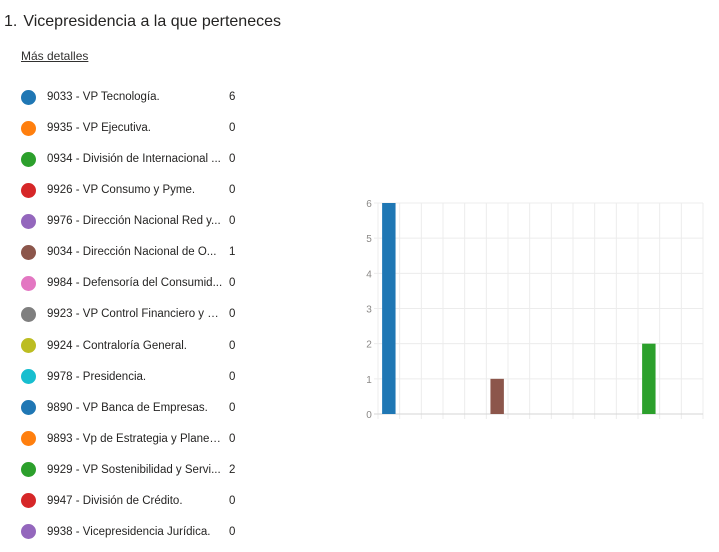 The height and width of the screenshot is (552, 719). I want to click on legend-item: 9978 - Presidencia. 0, so click(136, 377).